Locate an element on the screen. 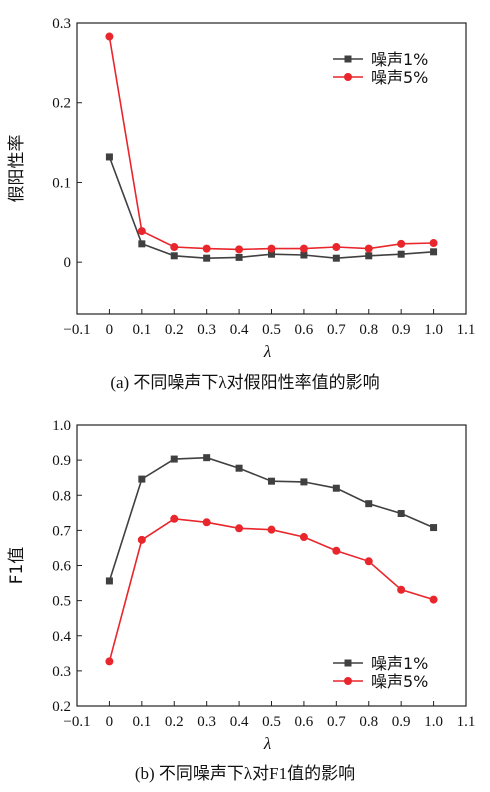 The width and height of the screenshot is (490, 792). y-tick-label: 0.7 is located at coordinates (61, 531).